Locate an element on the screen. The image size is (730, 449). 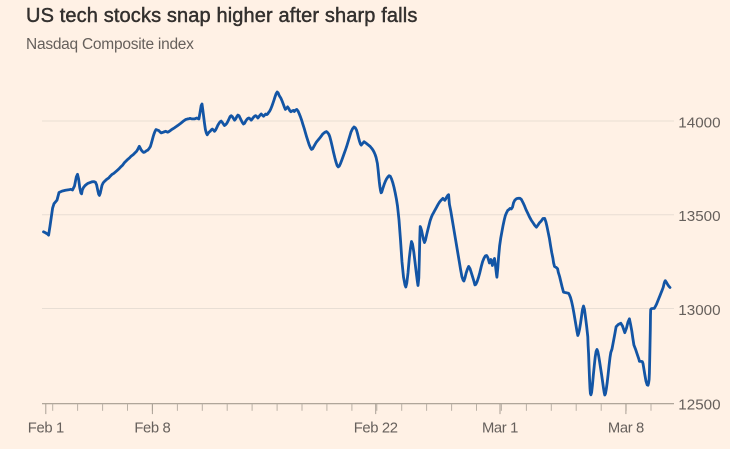
svg-text: Feb 22 is located at coordinates (376, 428).